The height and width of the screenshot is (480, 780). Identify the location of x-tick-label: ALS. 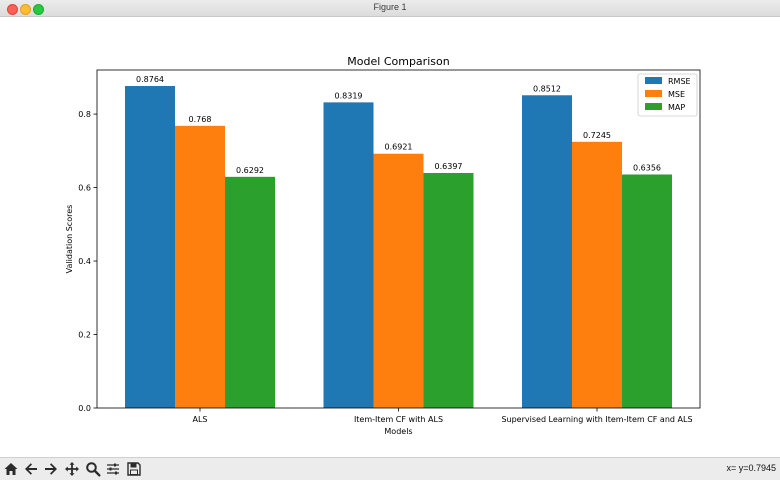
(199, 419).